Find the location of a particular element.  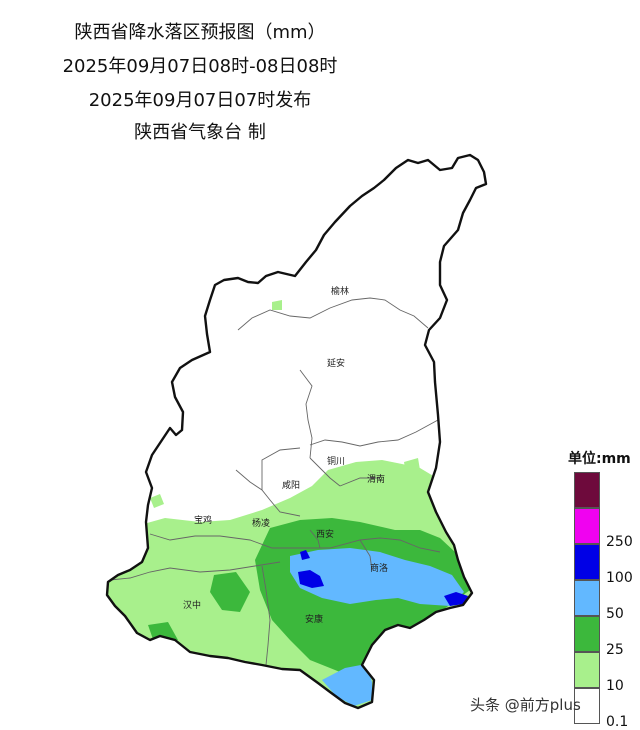

city-label-tongchuan: 铜川 is located at coordinates (336, 461).